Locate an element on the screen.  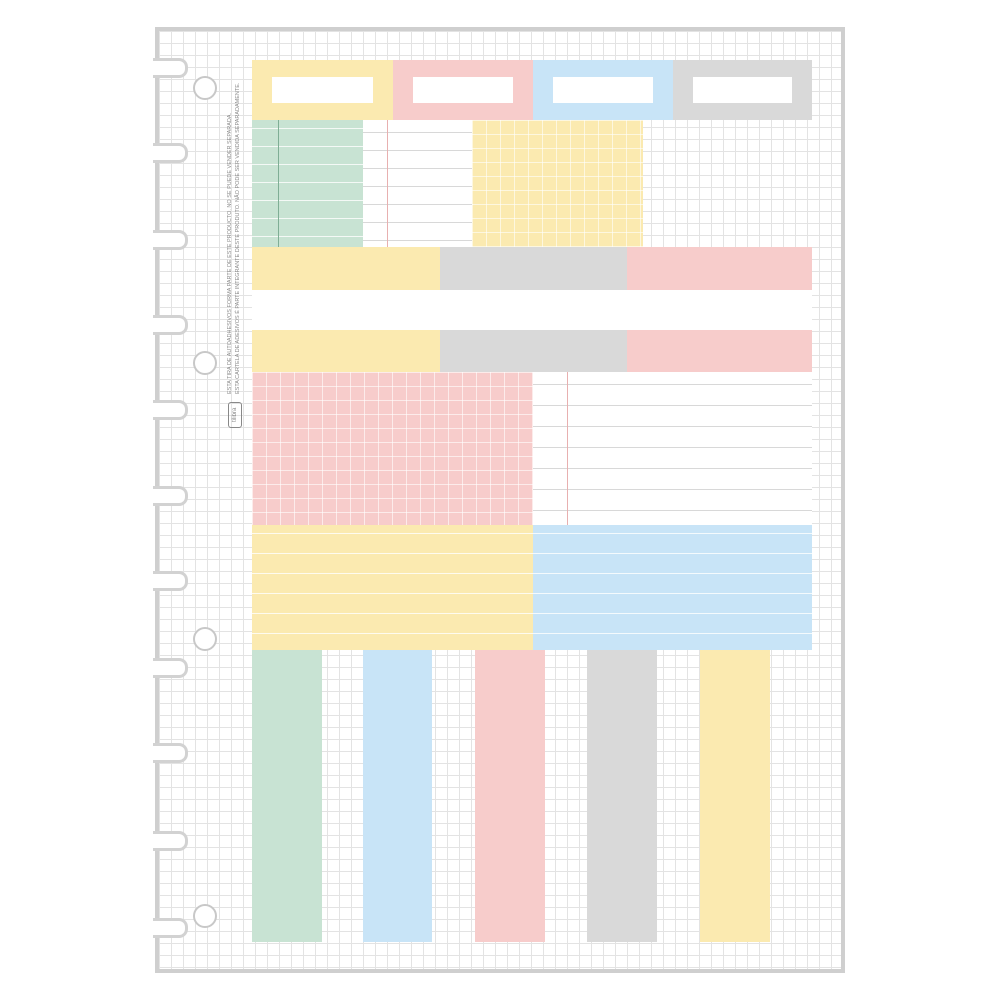
tab-blue is located at coordinates (397, 796).